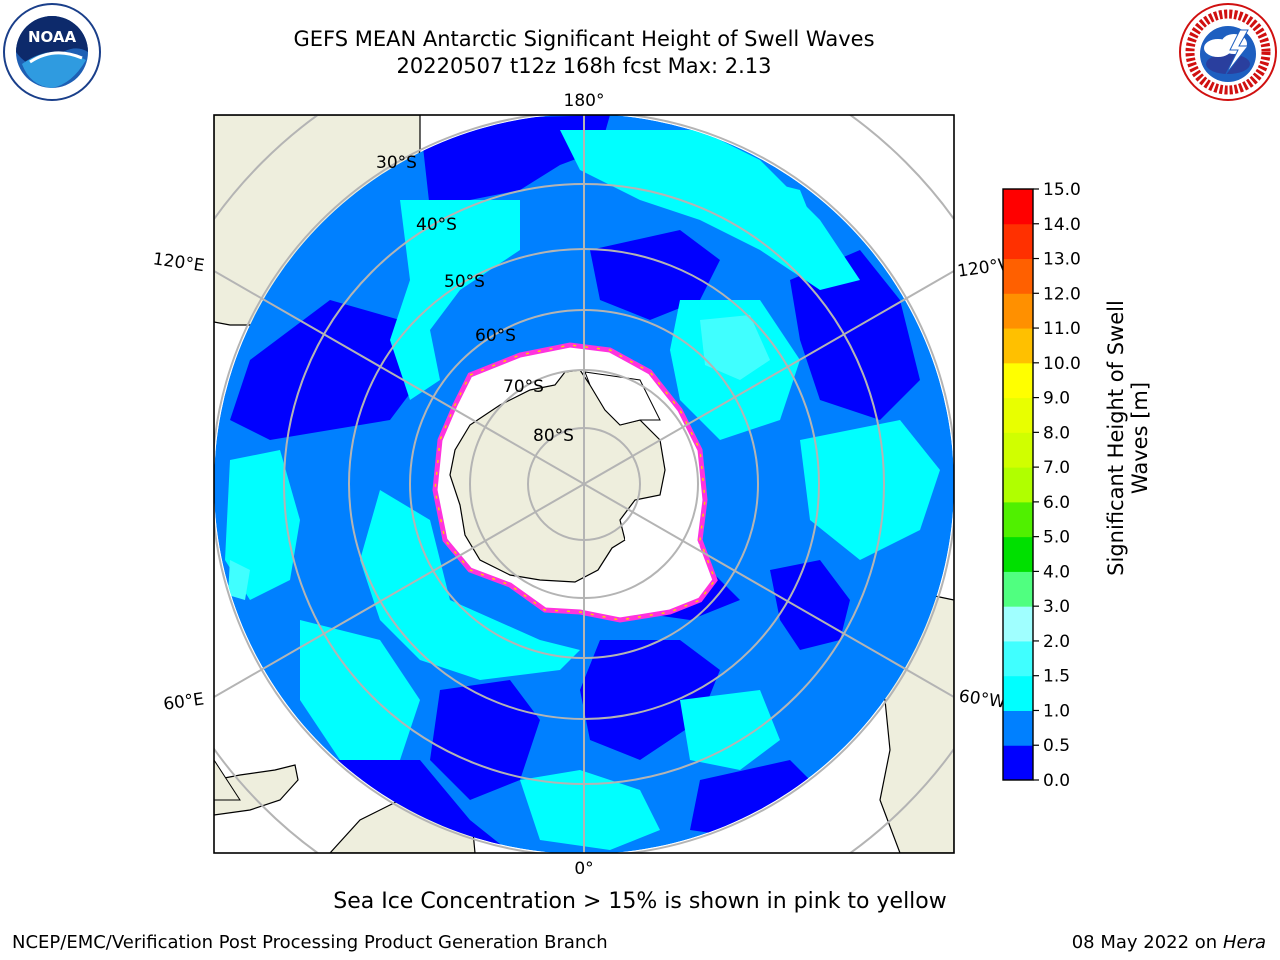 The image size is (1280, 960). I want to click on lon-label-120e: 120°E, so click(179, 262).